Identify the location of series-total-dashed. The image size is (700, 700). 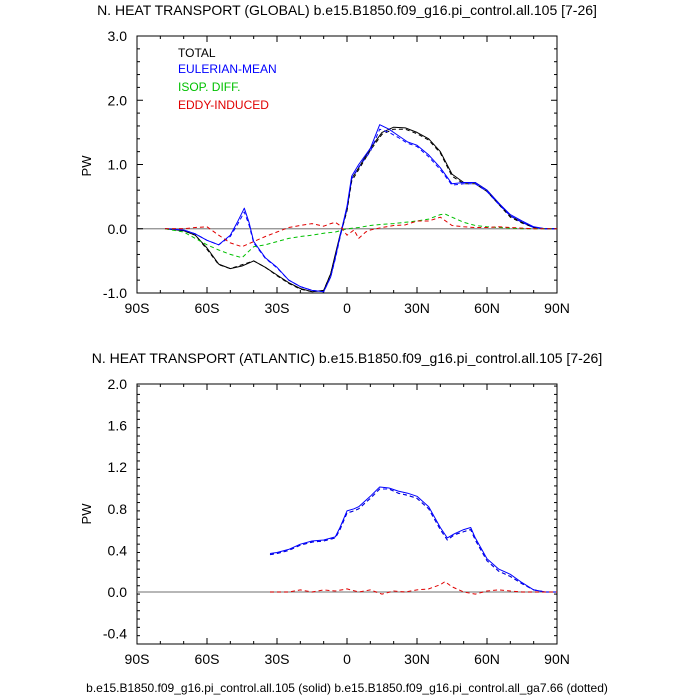
(360, 210).